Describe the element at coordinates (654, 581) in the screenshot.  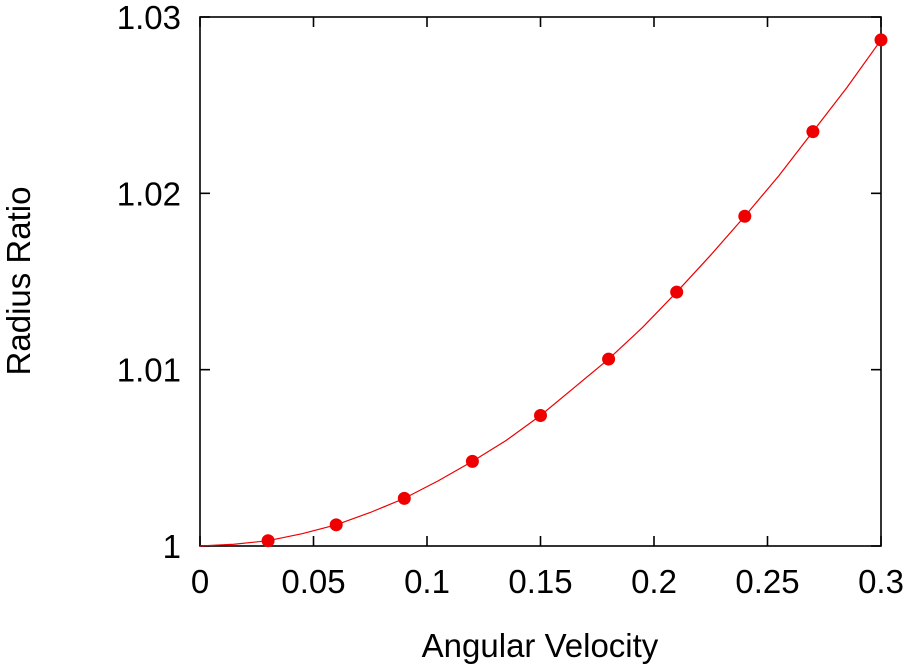
I see `x-tick-label: 0.2` at that location.